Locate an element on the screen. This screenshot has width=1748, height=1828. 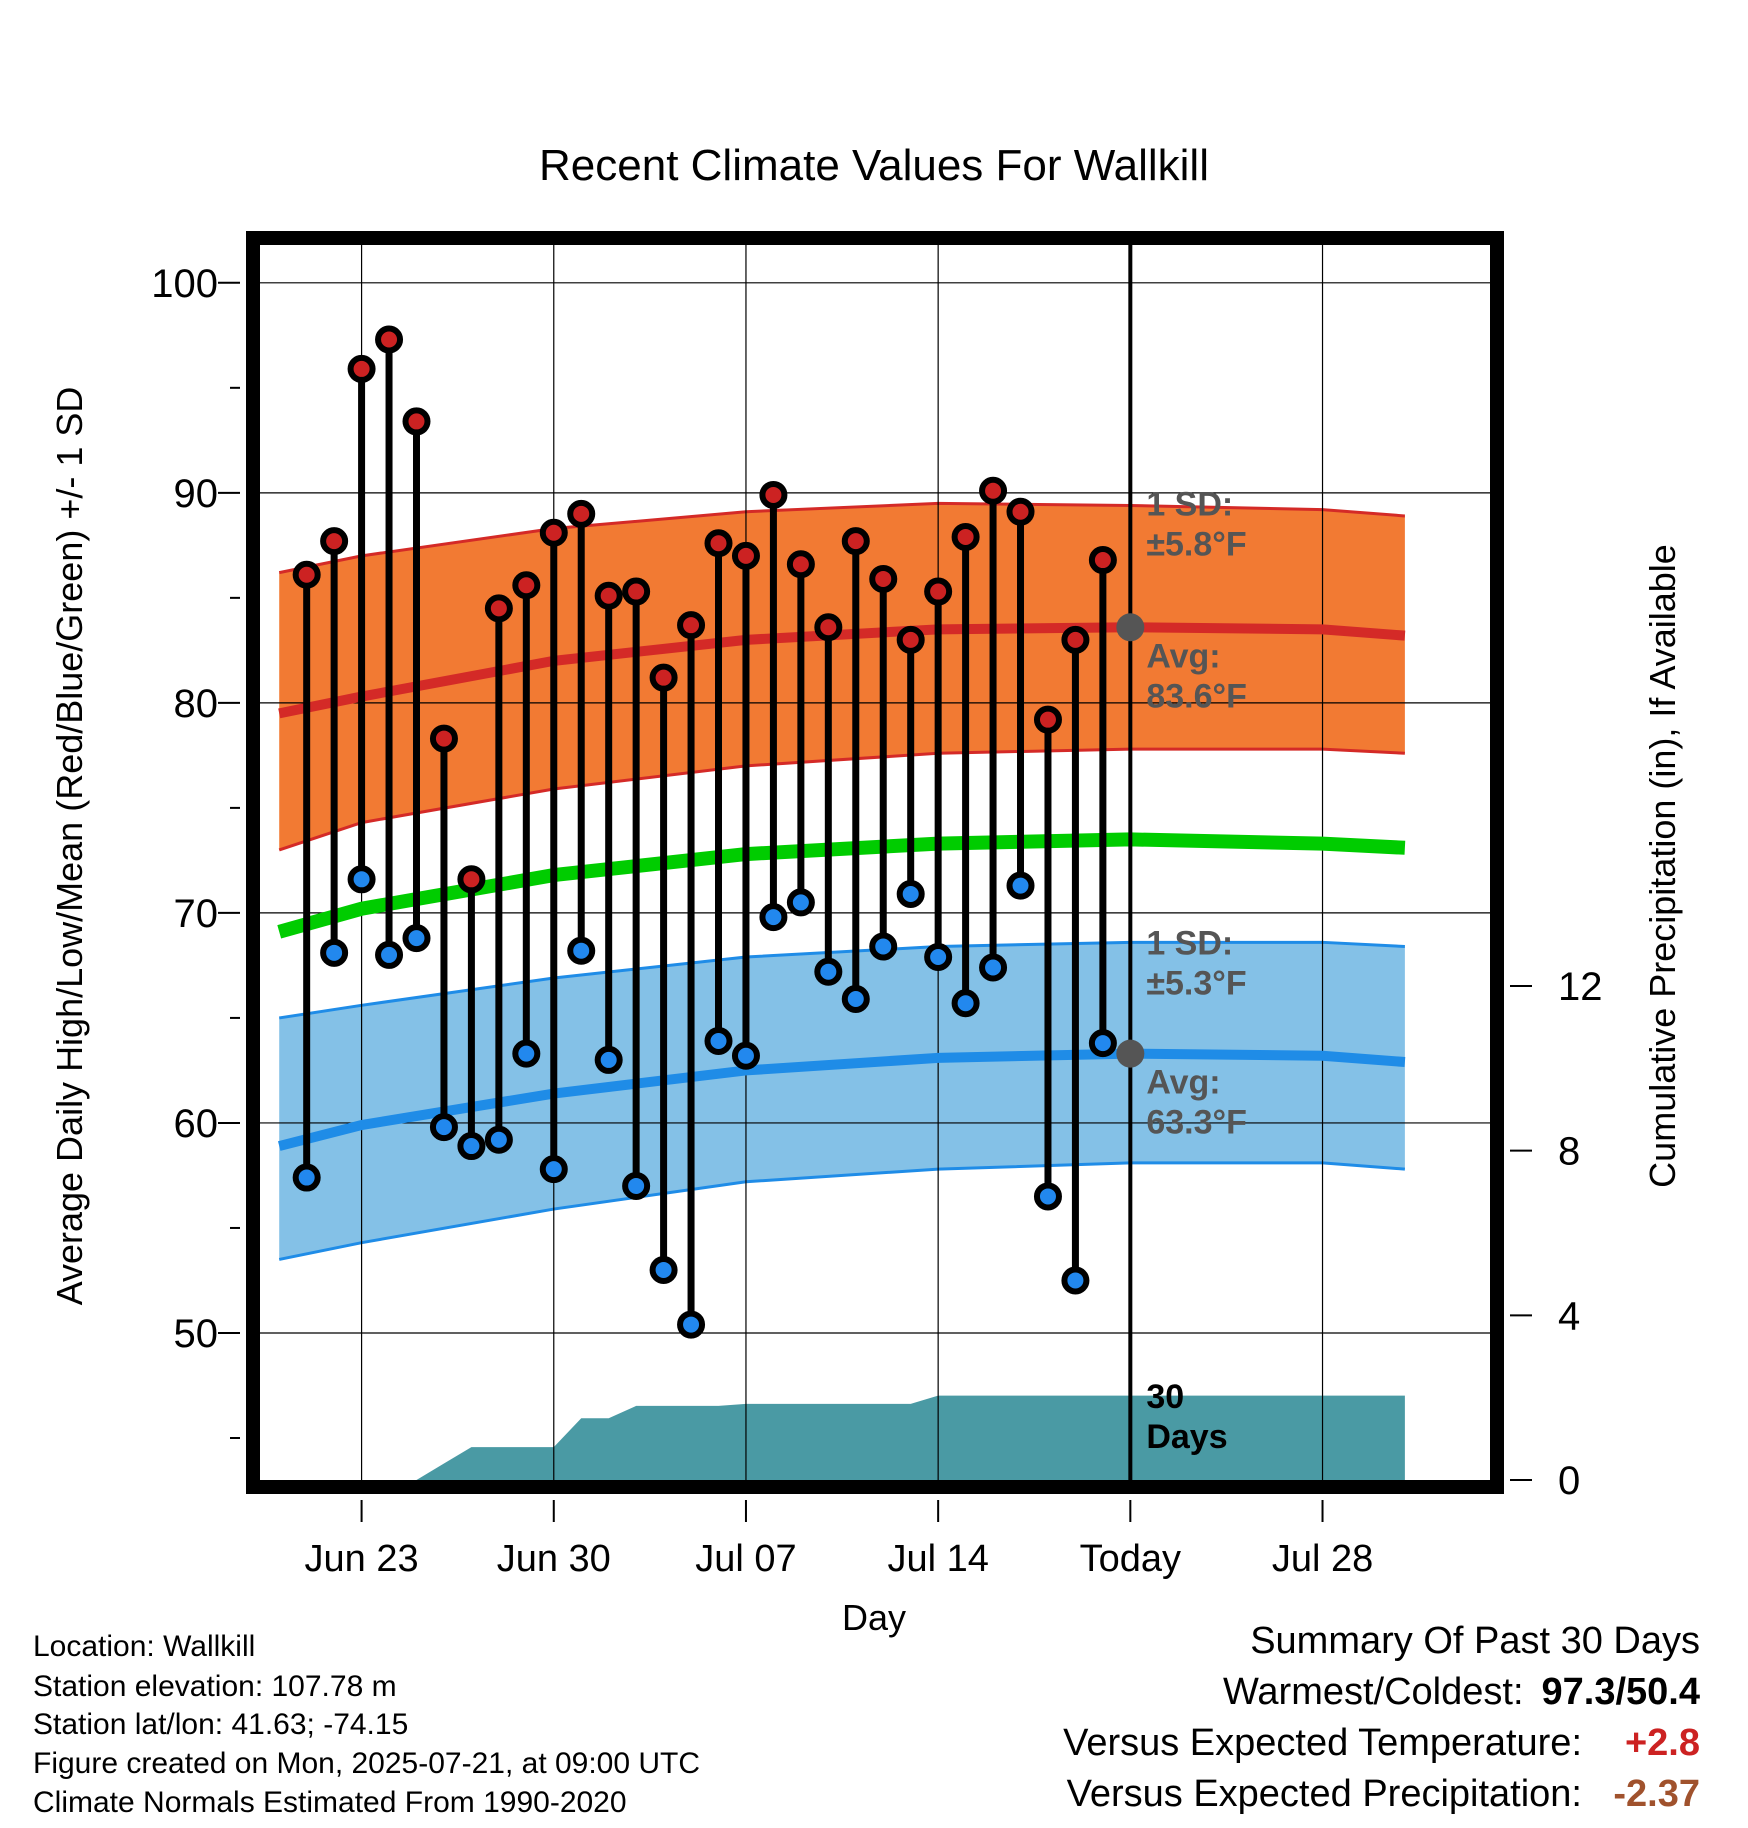
high-sd-upper-line is located at coordinates (842, 538).